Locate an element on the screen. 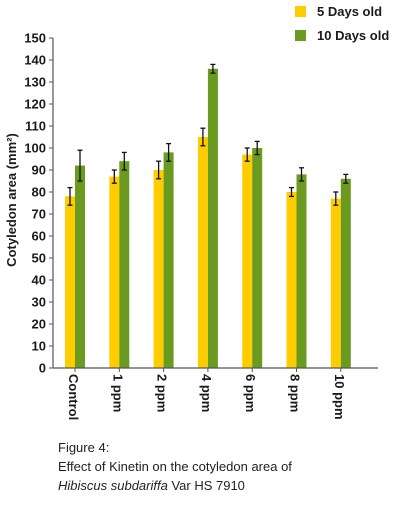 This screenshot has height=515, width=400. y-tick-label: 150 is located at coordinates (35, 38).